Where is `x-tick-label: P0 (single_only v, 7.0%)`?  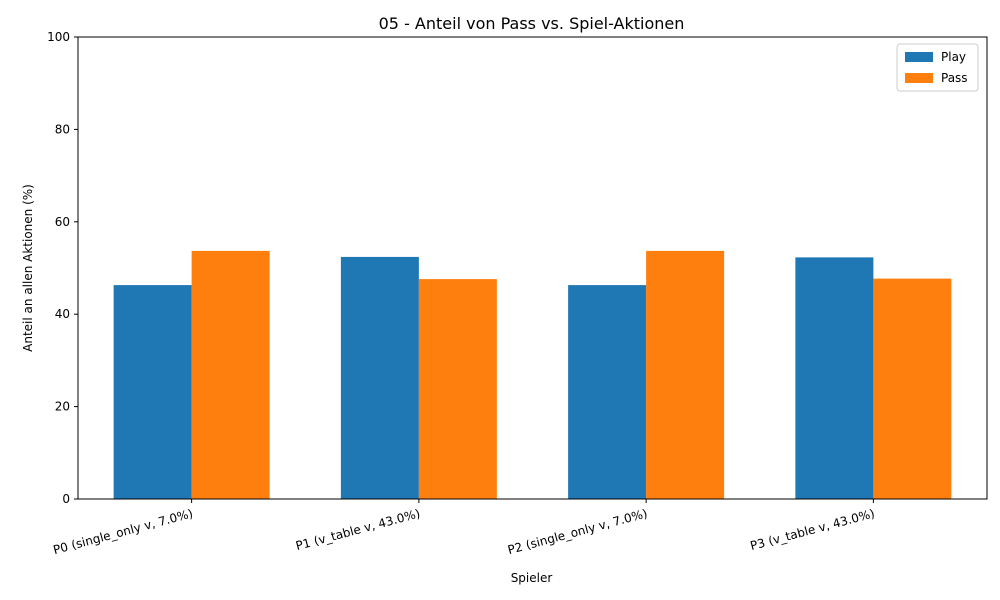 x-tick-label: P0 (single_only v, 7.0%) is located at coordinates (123, 531).